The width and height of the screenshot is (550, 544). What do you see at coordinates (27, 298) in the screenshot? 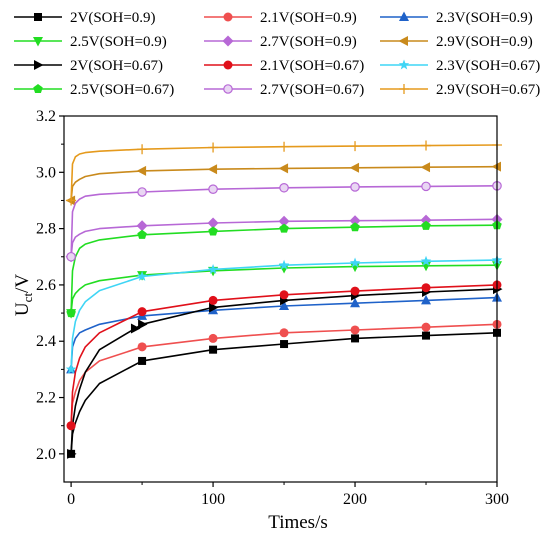
I see `y-axis-label-subscript: ct` at bounding box center [27, 298].